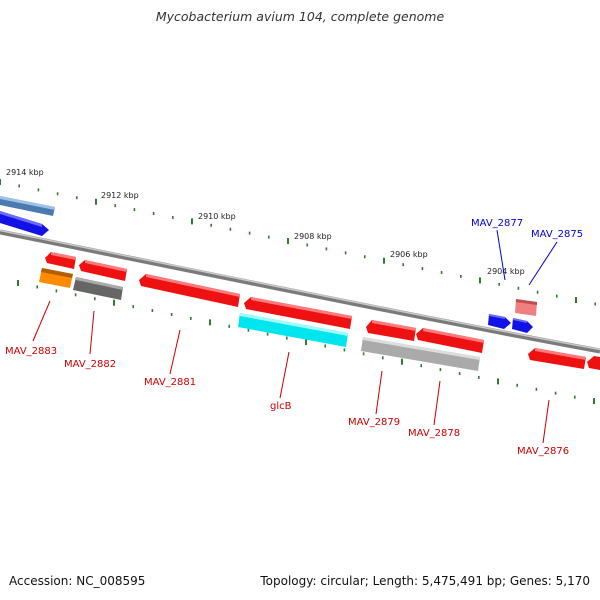 The image size is (600, 600). I want to click on kbp-label: 2910 kbp, so click(217, 216).